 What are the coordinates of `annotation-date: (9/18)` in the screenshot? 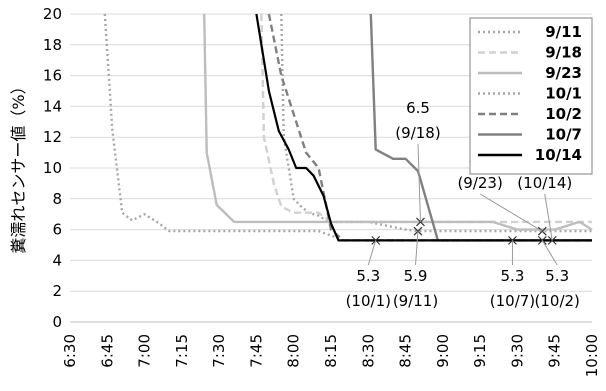 It's located at (417, 133).